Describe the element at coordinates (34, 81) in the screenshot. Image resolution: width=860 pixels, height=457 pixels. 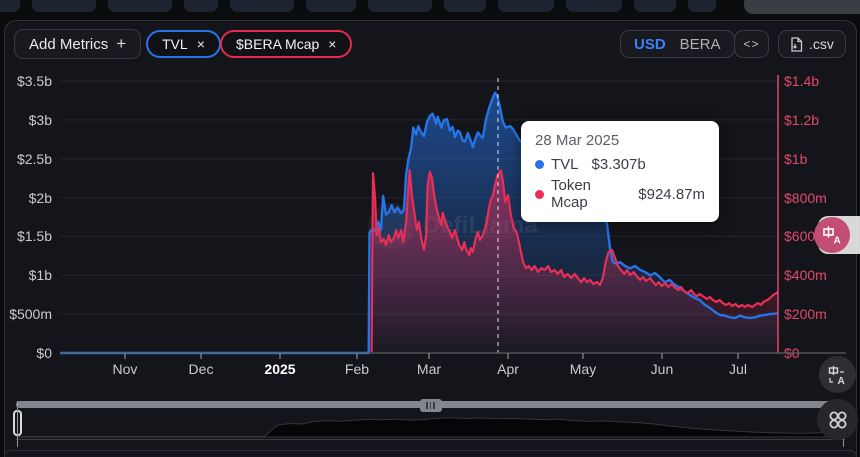
I see `left-axis-label: $3.5b` at that location.